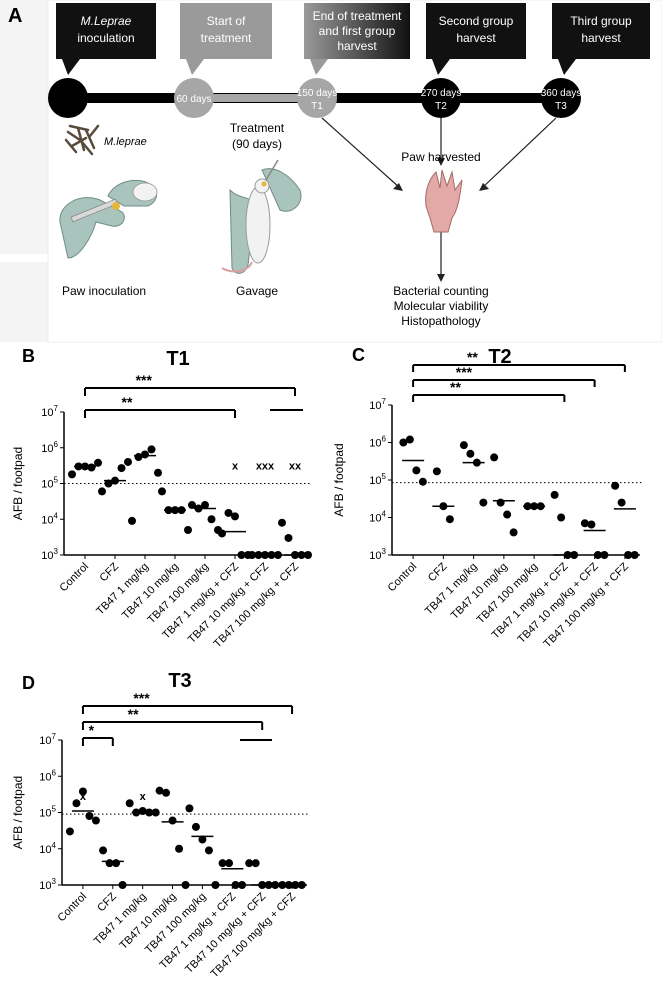  I want to click on y-tick-label: 10⁴, so click(49, 518).